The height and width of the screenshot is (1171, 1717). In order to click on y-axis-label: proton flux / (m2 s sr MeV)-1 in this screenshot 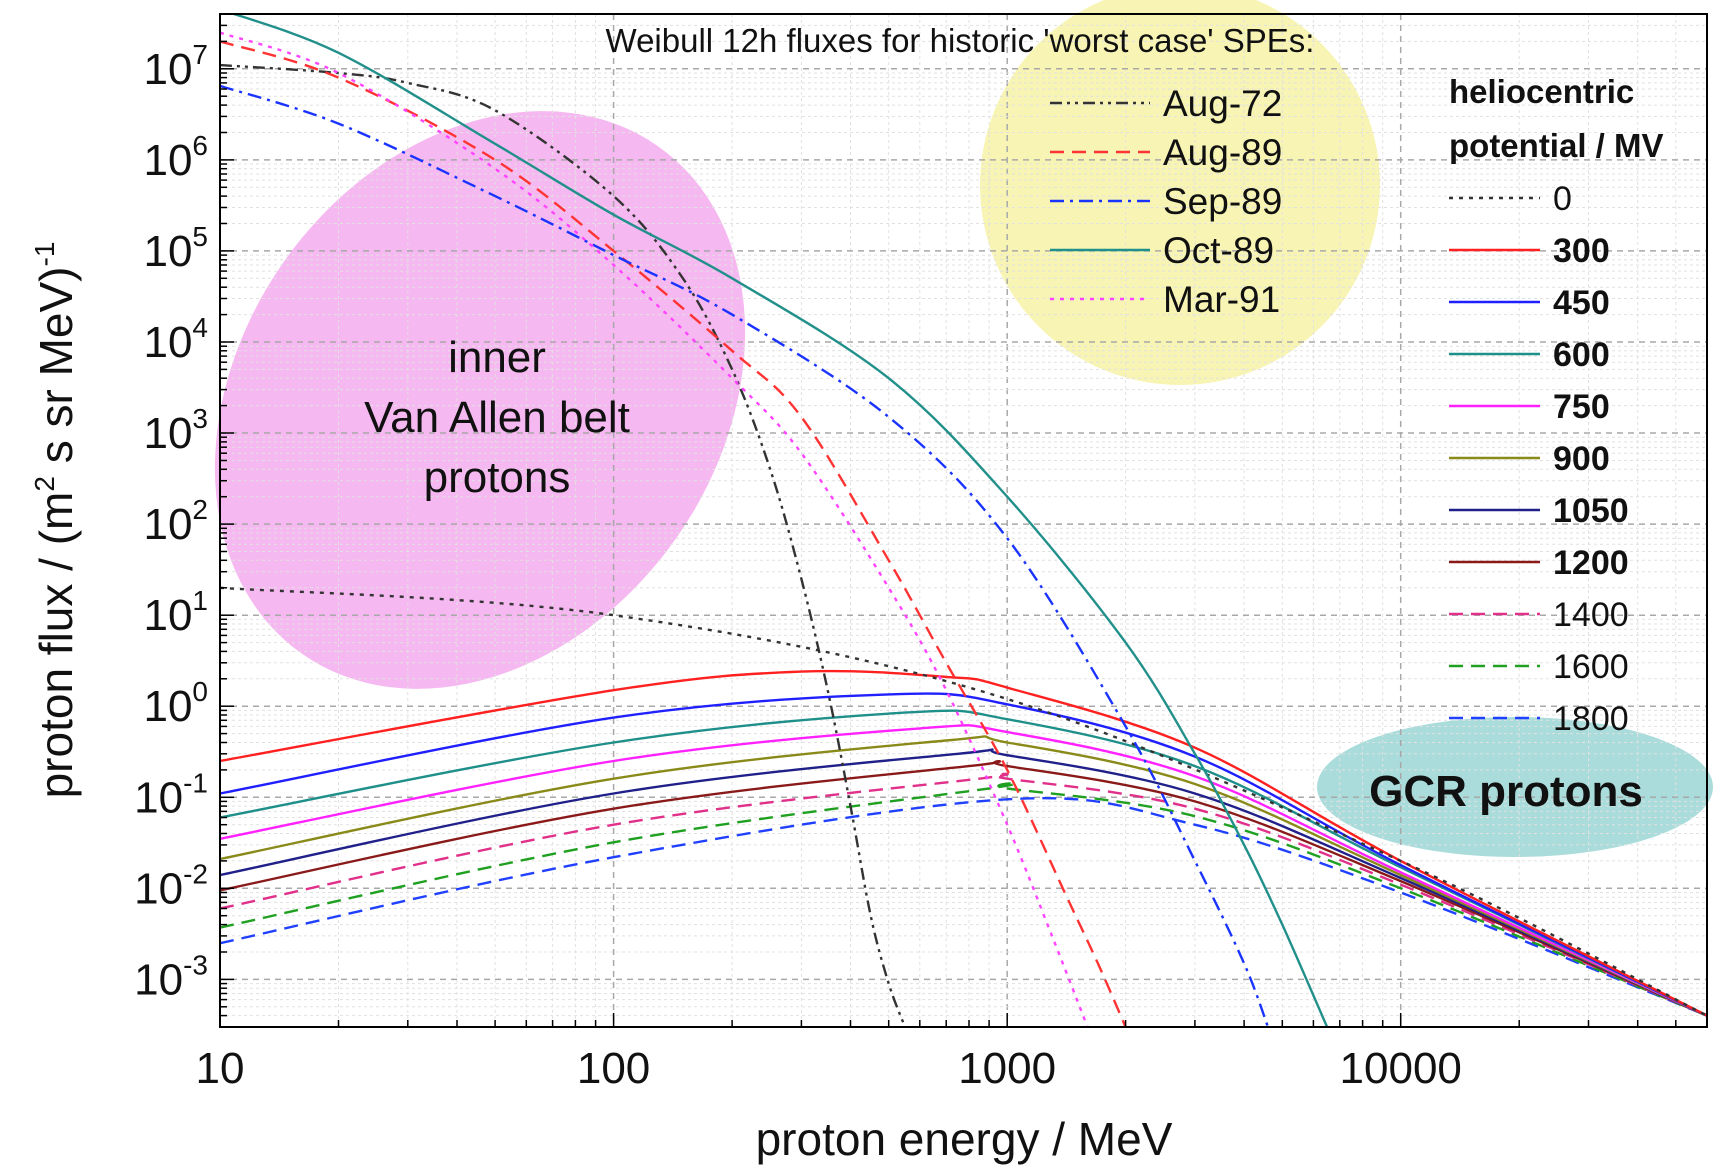, I will do `click(55, 520)`.